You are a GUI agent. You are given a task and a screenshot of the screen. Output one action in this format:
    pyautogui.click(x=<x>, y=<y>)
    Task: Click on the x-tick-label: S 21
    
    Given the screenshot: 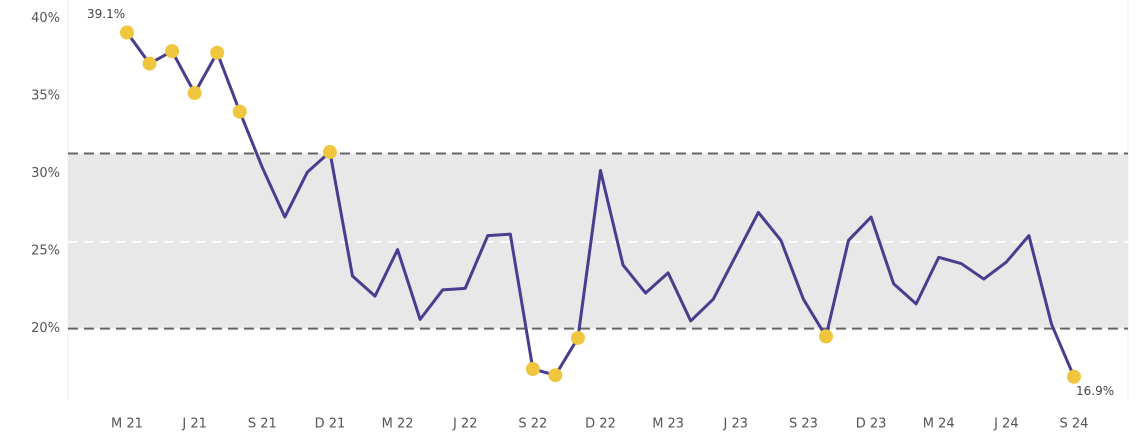 What is the action you would take?
    pyautogui.click(x=262, y=424)
    